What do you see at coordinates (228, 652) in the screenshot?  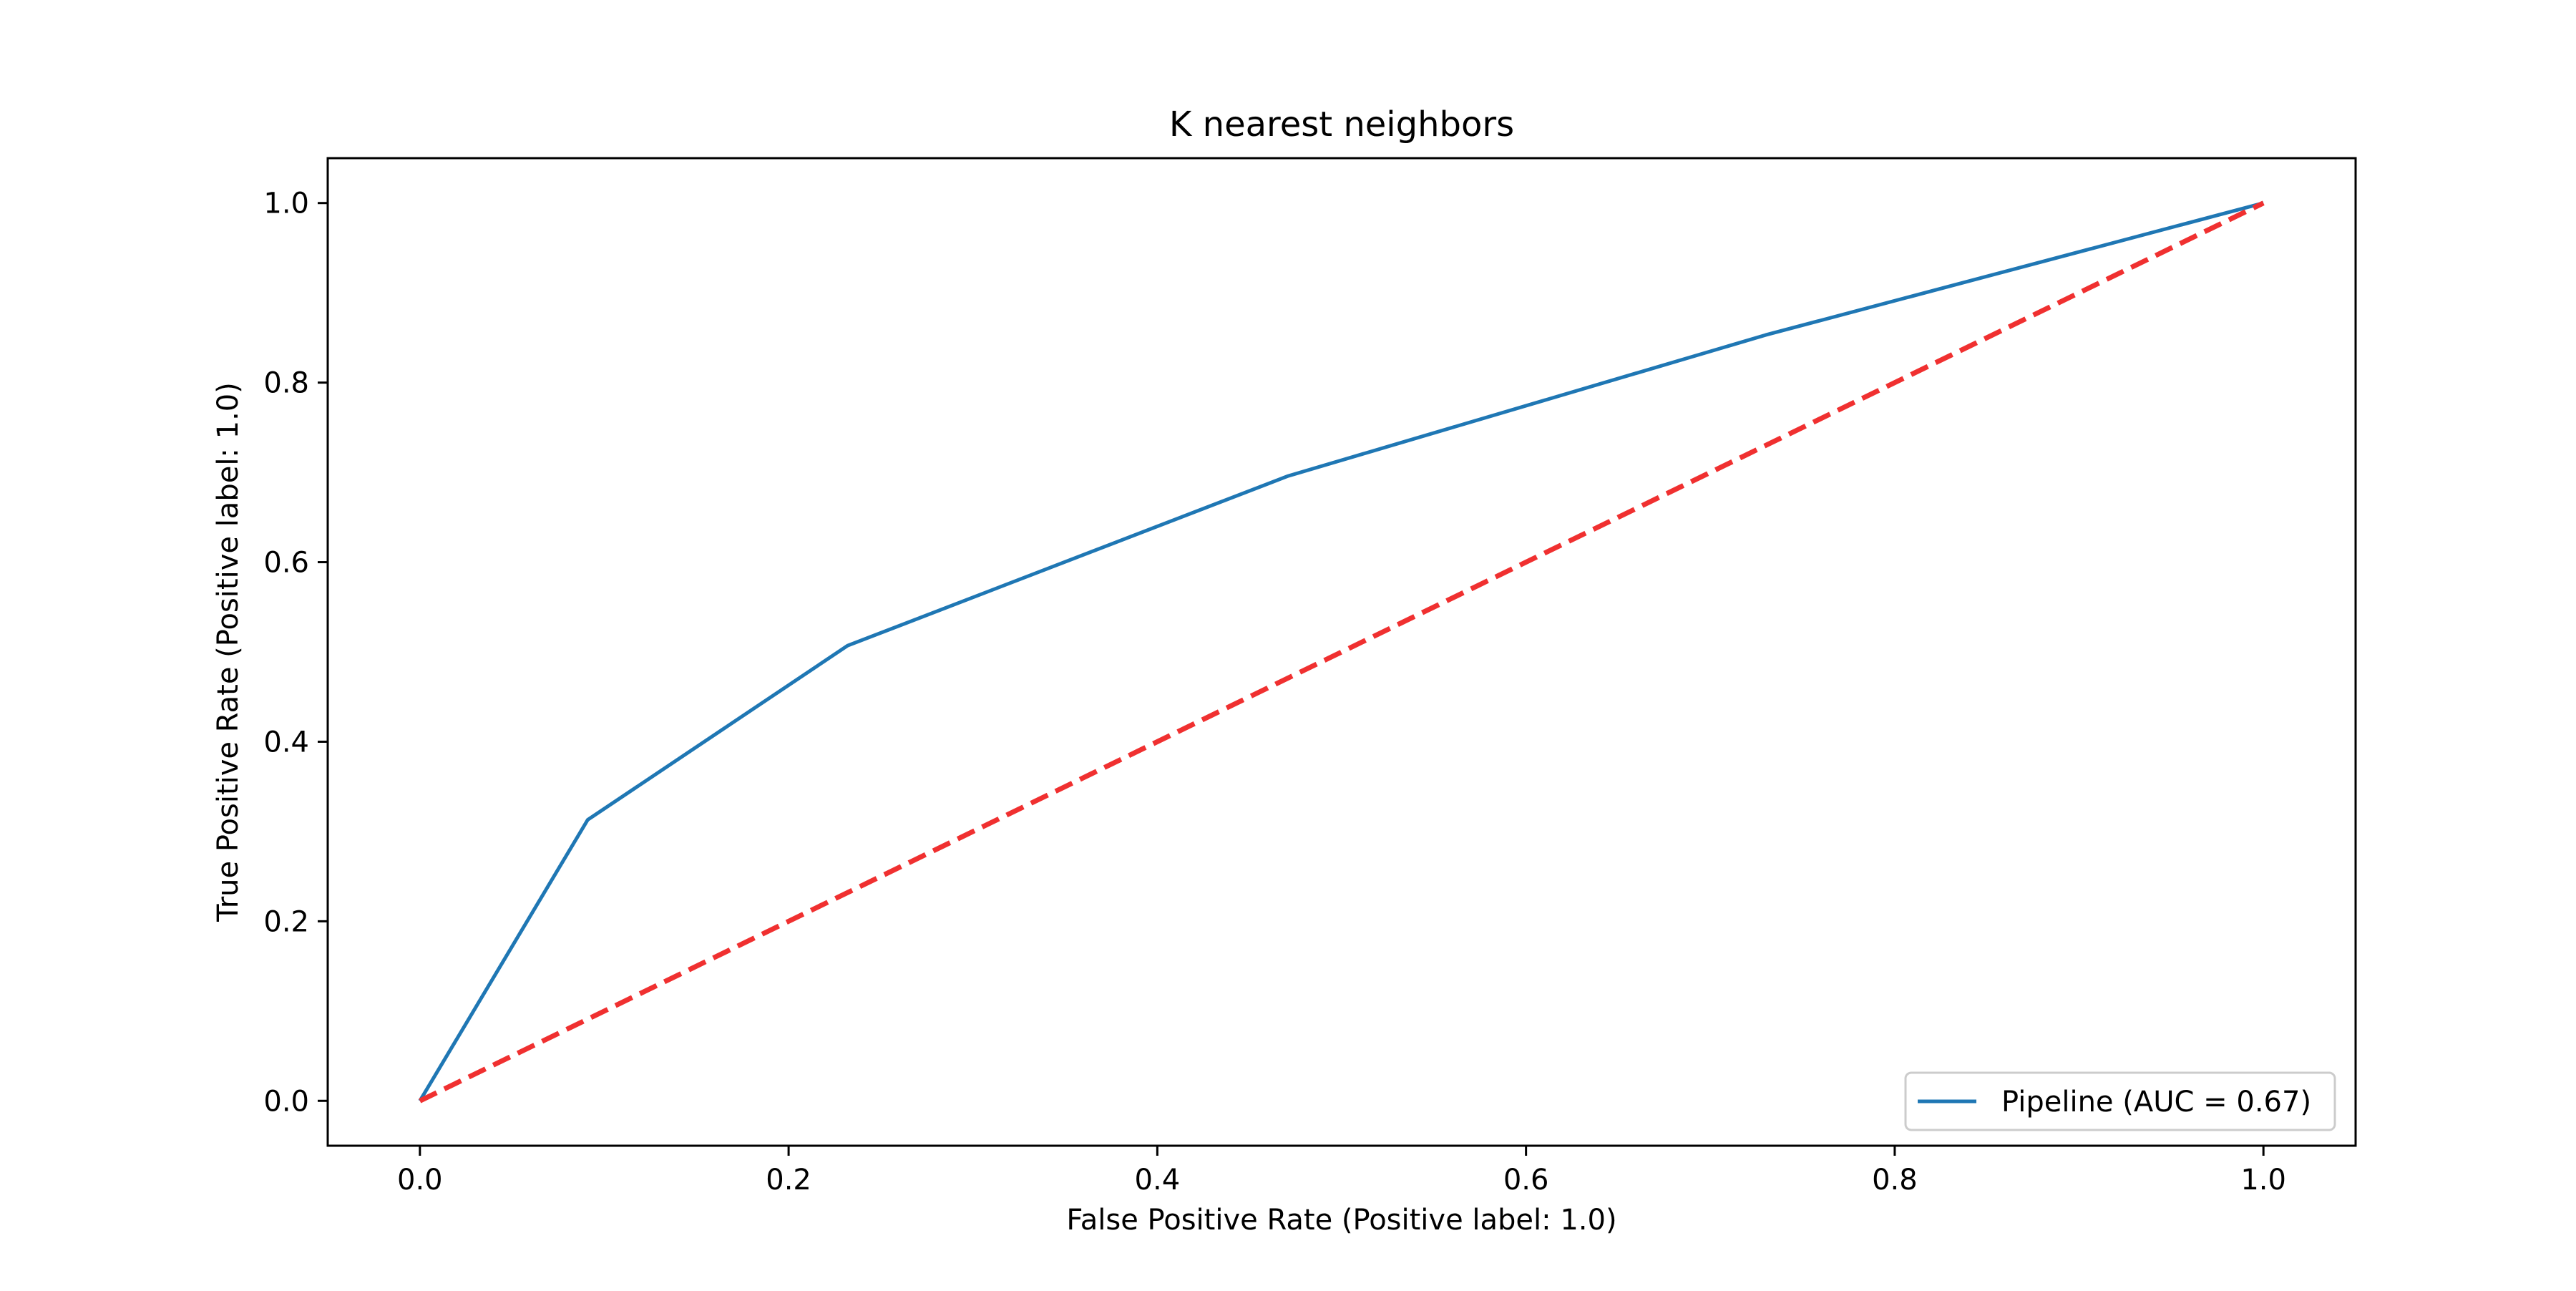 I see `y-axis-label: True Positive Rate (Positive label: 1.0)` at bounding box center [228, 652].